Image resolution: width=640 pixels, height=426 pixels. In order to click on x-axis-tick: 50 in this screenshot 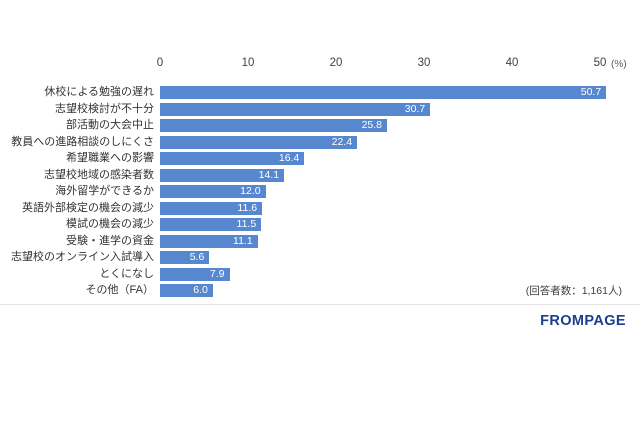, I will do `click(600, 63)`.